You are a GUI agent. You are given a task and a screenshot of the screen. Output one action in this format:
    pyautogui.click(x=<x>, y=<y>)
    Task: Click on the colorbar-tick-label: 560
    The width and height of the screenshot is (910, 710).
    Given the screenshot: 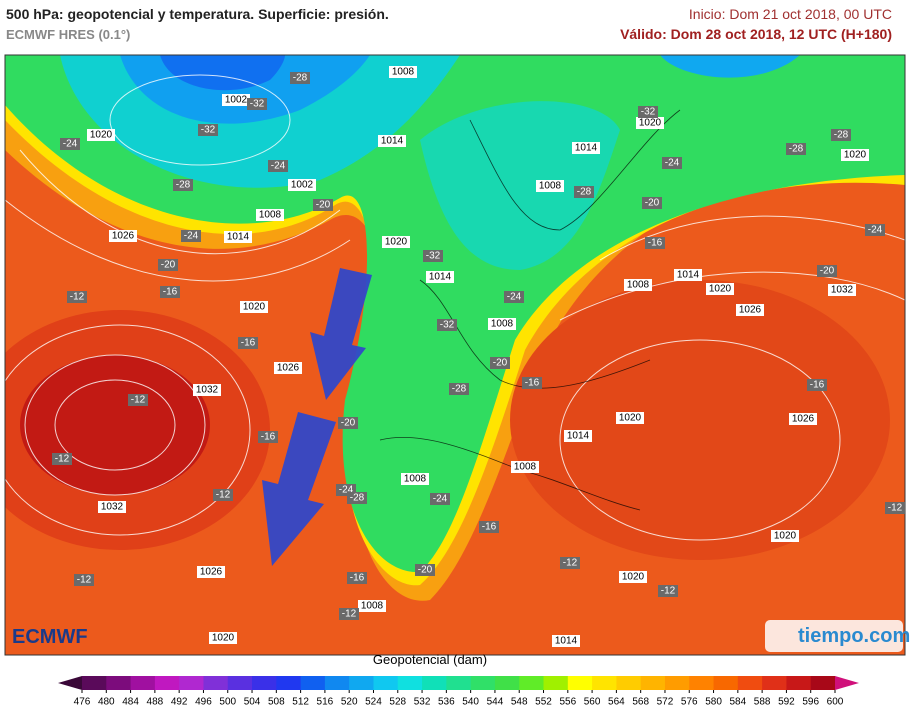 What is the action you would take?
    pyautogui.click(x=592, y=702)
    